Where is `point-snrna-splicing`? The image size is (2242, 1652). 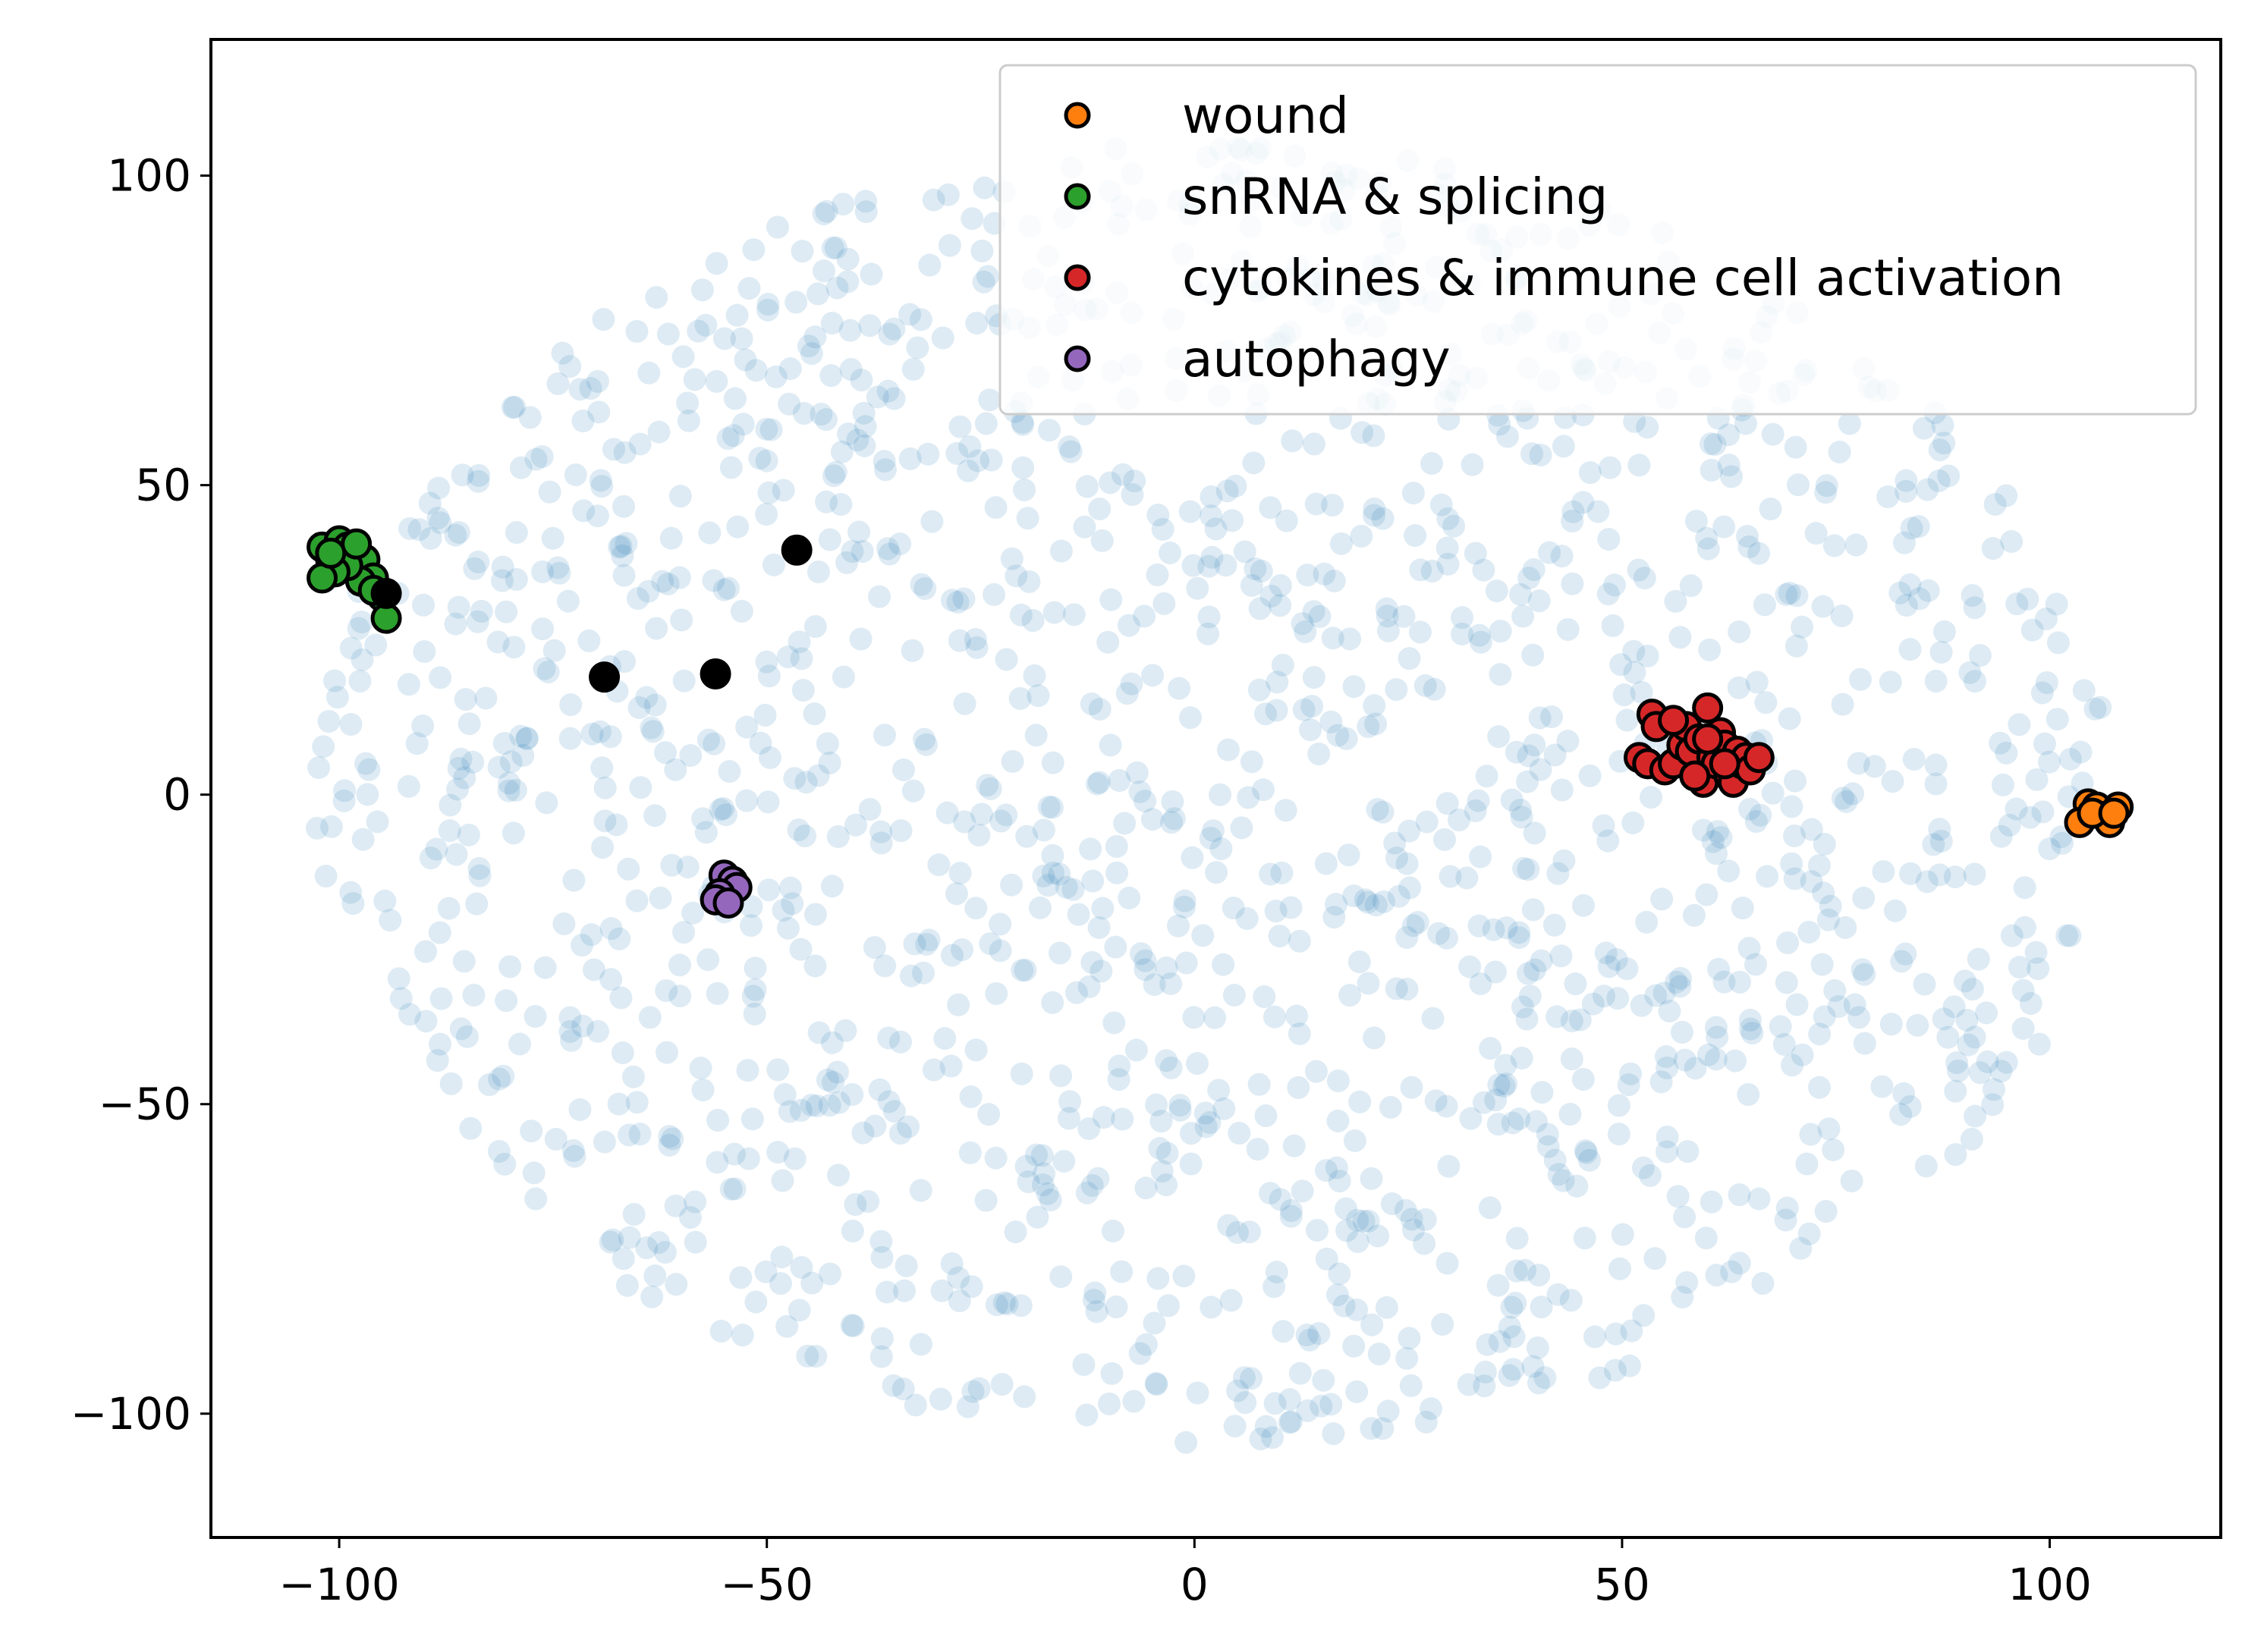
point-snrna-splicing is located at coordinates (357, 544).